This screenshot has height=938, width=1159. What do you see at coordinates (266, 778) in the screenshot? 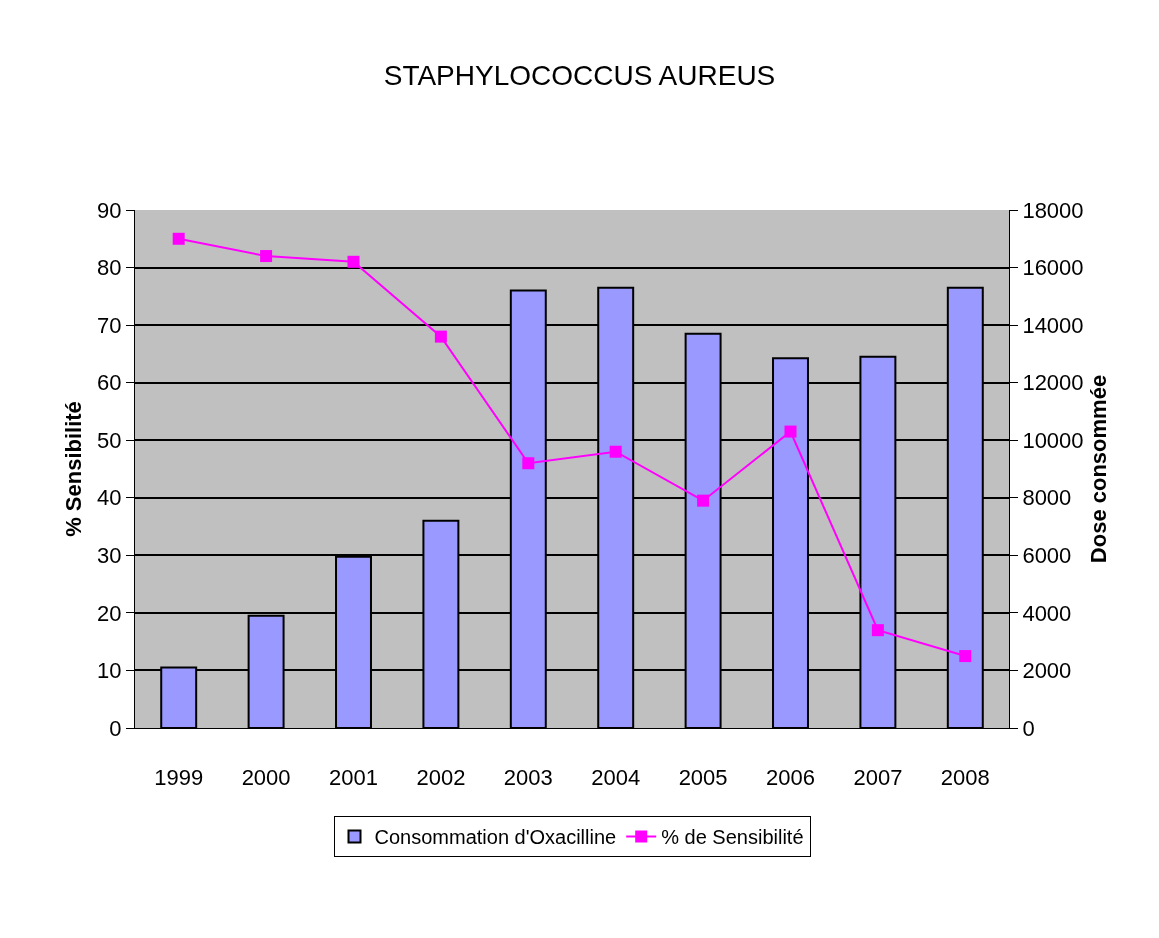
I see `x-tick-label: 2000` at bounding box center [266, 778].